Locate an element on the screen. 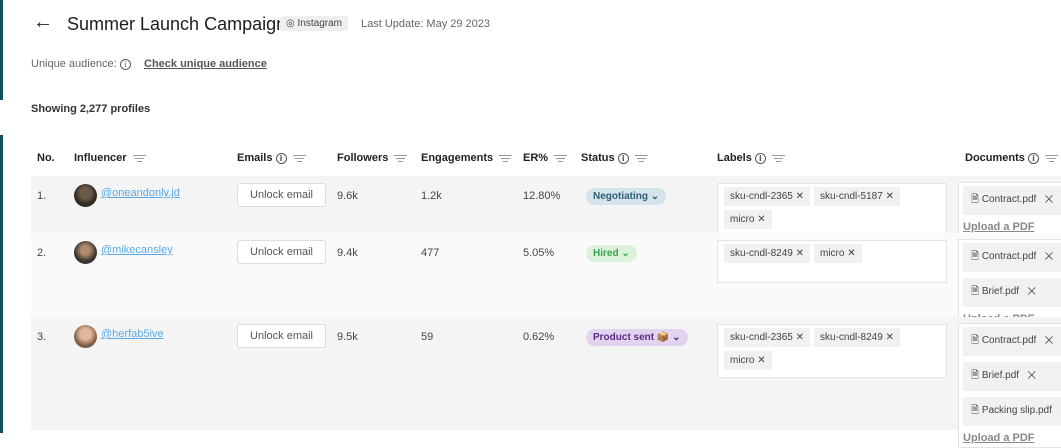  instagram-icon: ◎ is located at coordinates (292, 23).